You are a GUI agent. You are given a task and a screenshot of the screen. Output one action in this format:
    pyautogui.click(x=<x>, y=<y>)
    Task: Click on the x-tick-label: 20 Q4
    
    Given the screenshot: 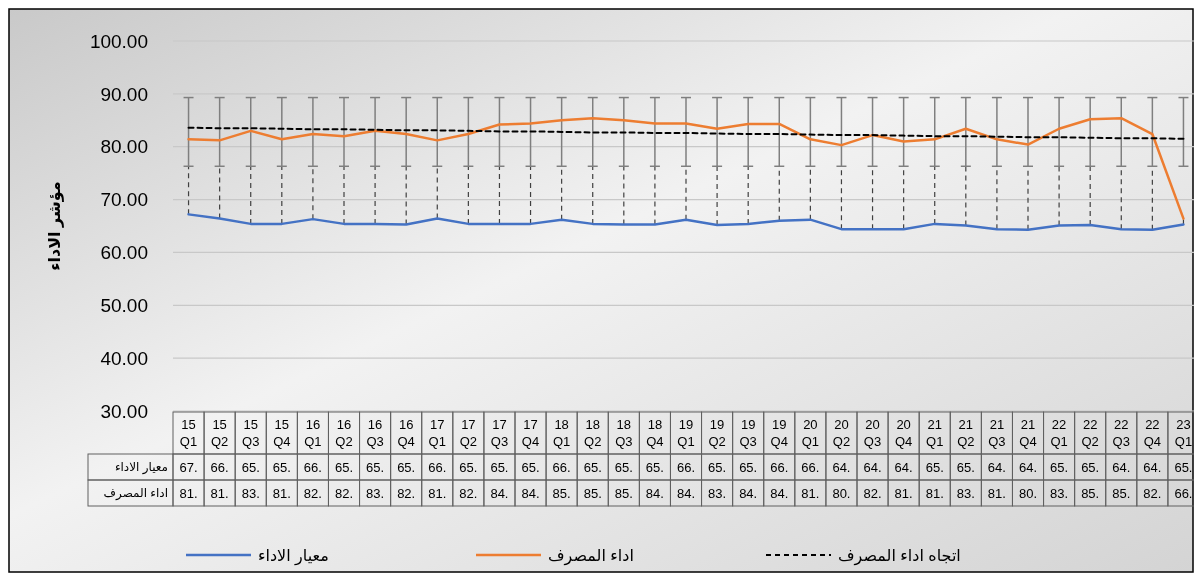 What is the action you would take?
    pyautogui.click(x=903, y=433)
    